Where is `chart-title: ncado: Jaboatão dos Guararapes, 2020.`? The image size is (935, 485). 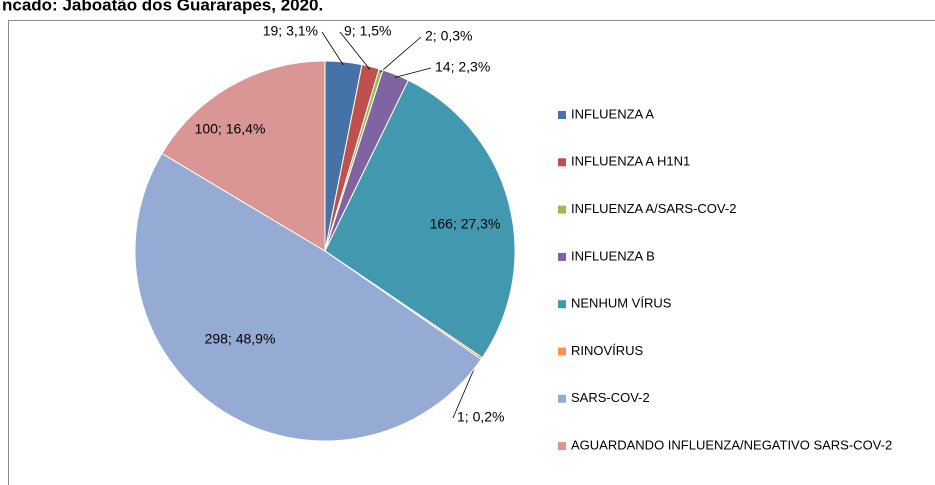 chart-title: ncado: Jaboatão dos Guararapes, 2020. is located at coordinates (162, 7).